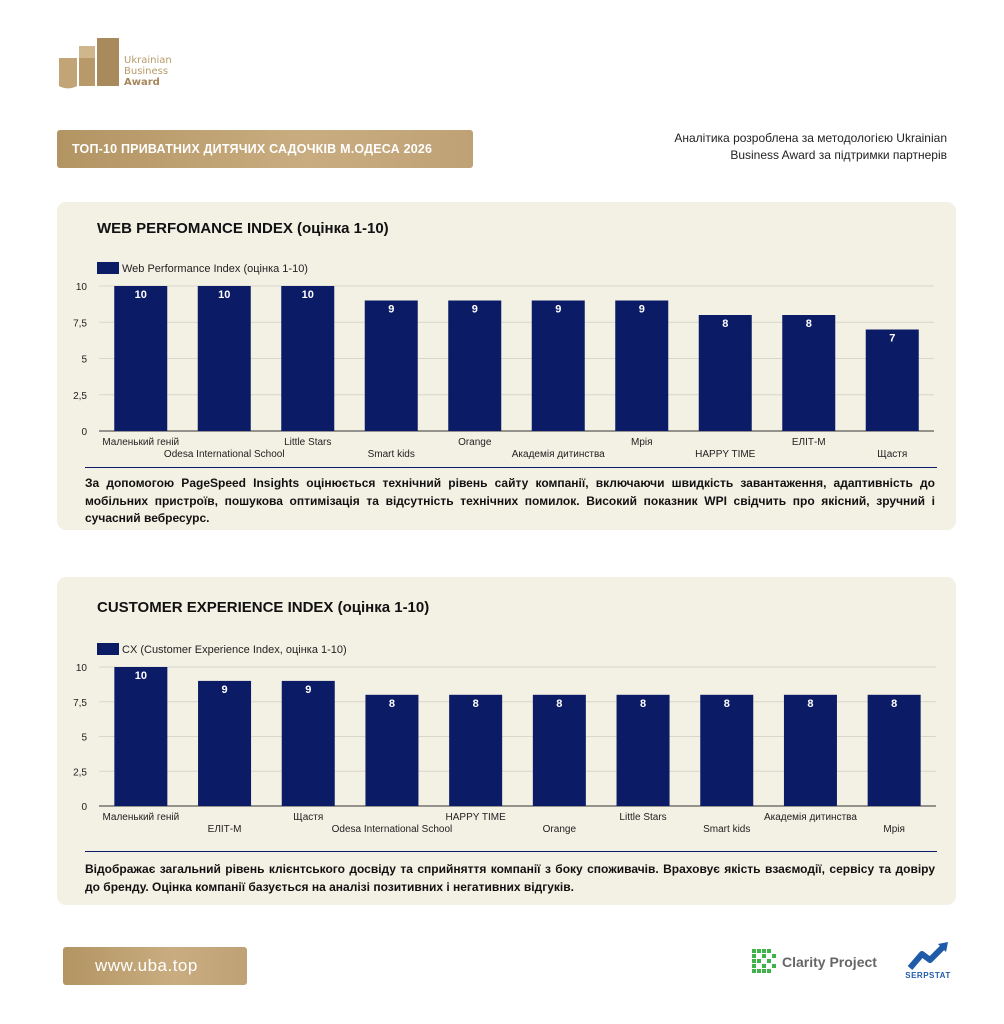 The height and width of the screenshot is (1024, 1004). Describe the element at coordinates (142, 82) in the screenshot. I see `logo-line-3: Award` at that location.